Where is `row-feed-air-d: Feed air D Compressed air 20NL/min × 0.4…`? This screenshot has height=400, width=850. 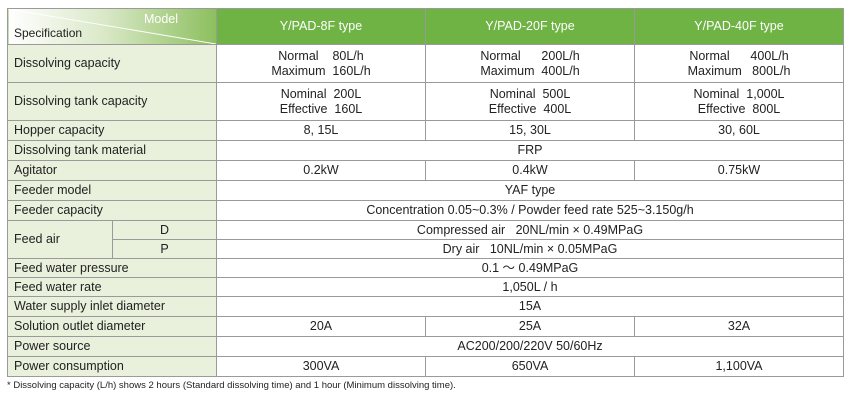
row-feed-air-d: Feed air D Compressed air 20NL/min × 0.4… is located at coordinates (425, 239).